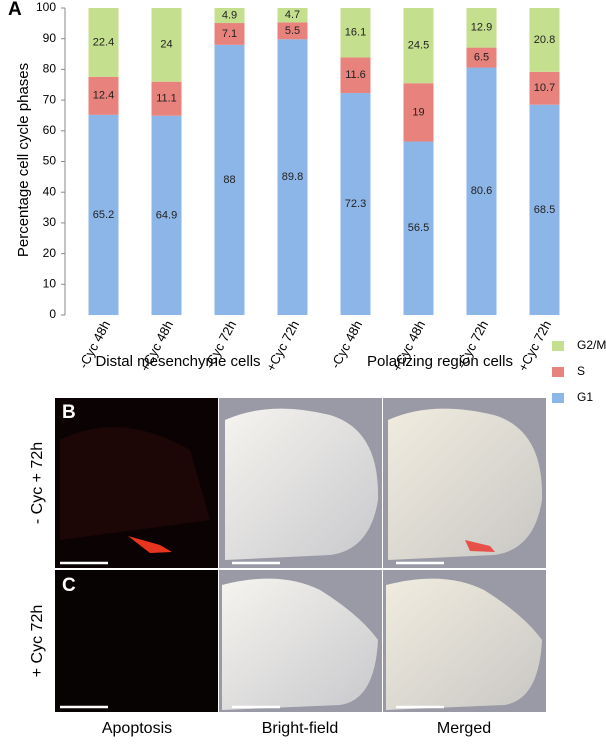  I want to click on data-label: 6.5, so click(481, 57).